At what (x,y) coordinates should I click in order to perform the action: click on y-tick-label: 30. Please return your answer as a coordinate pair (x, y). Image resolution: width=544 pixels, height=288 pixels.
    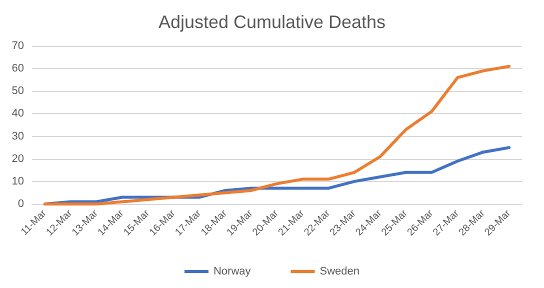
    Looking at the image, I should click on (18, 136).